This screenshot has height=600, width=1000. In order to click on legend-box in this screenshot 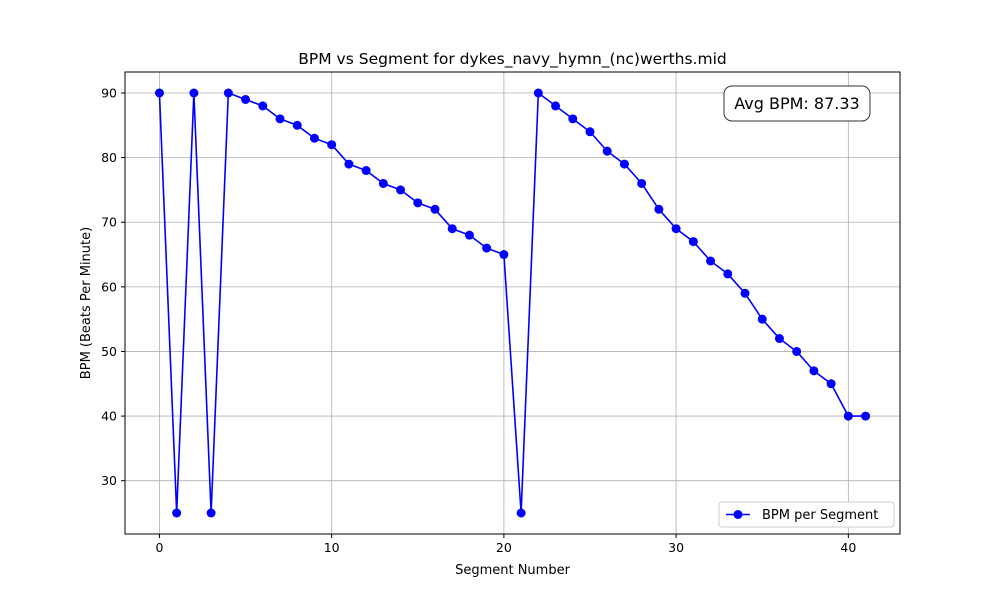, I will do `click(806, 514)`.